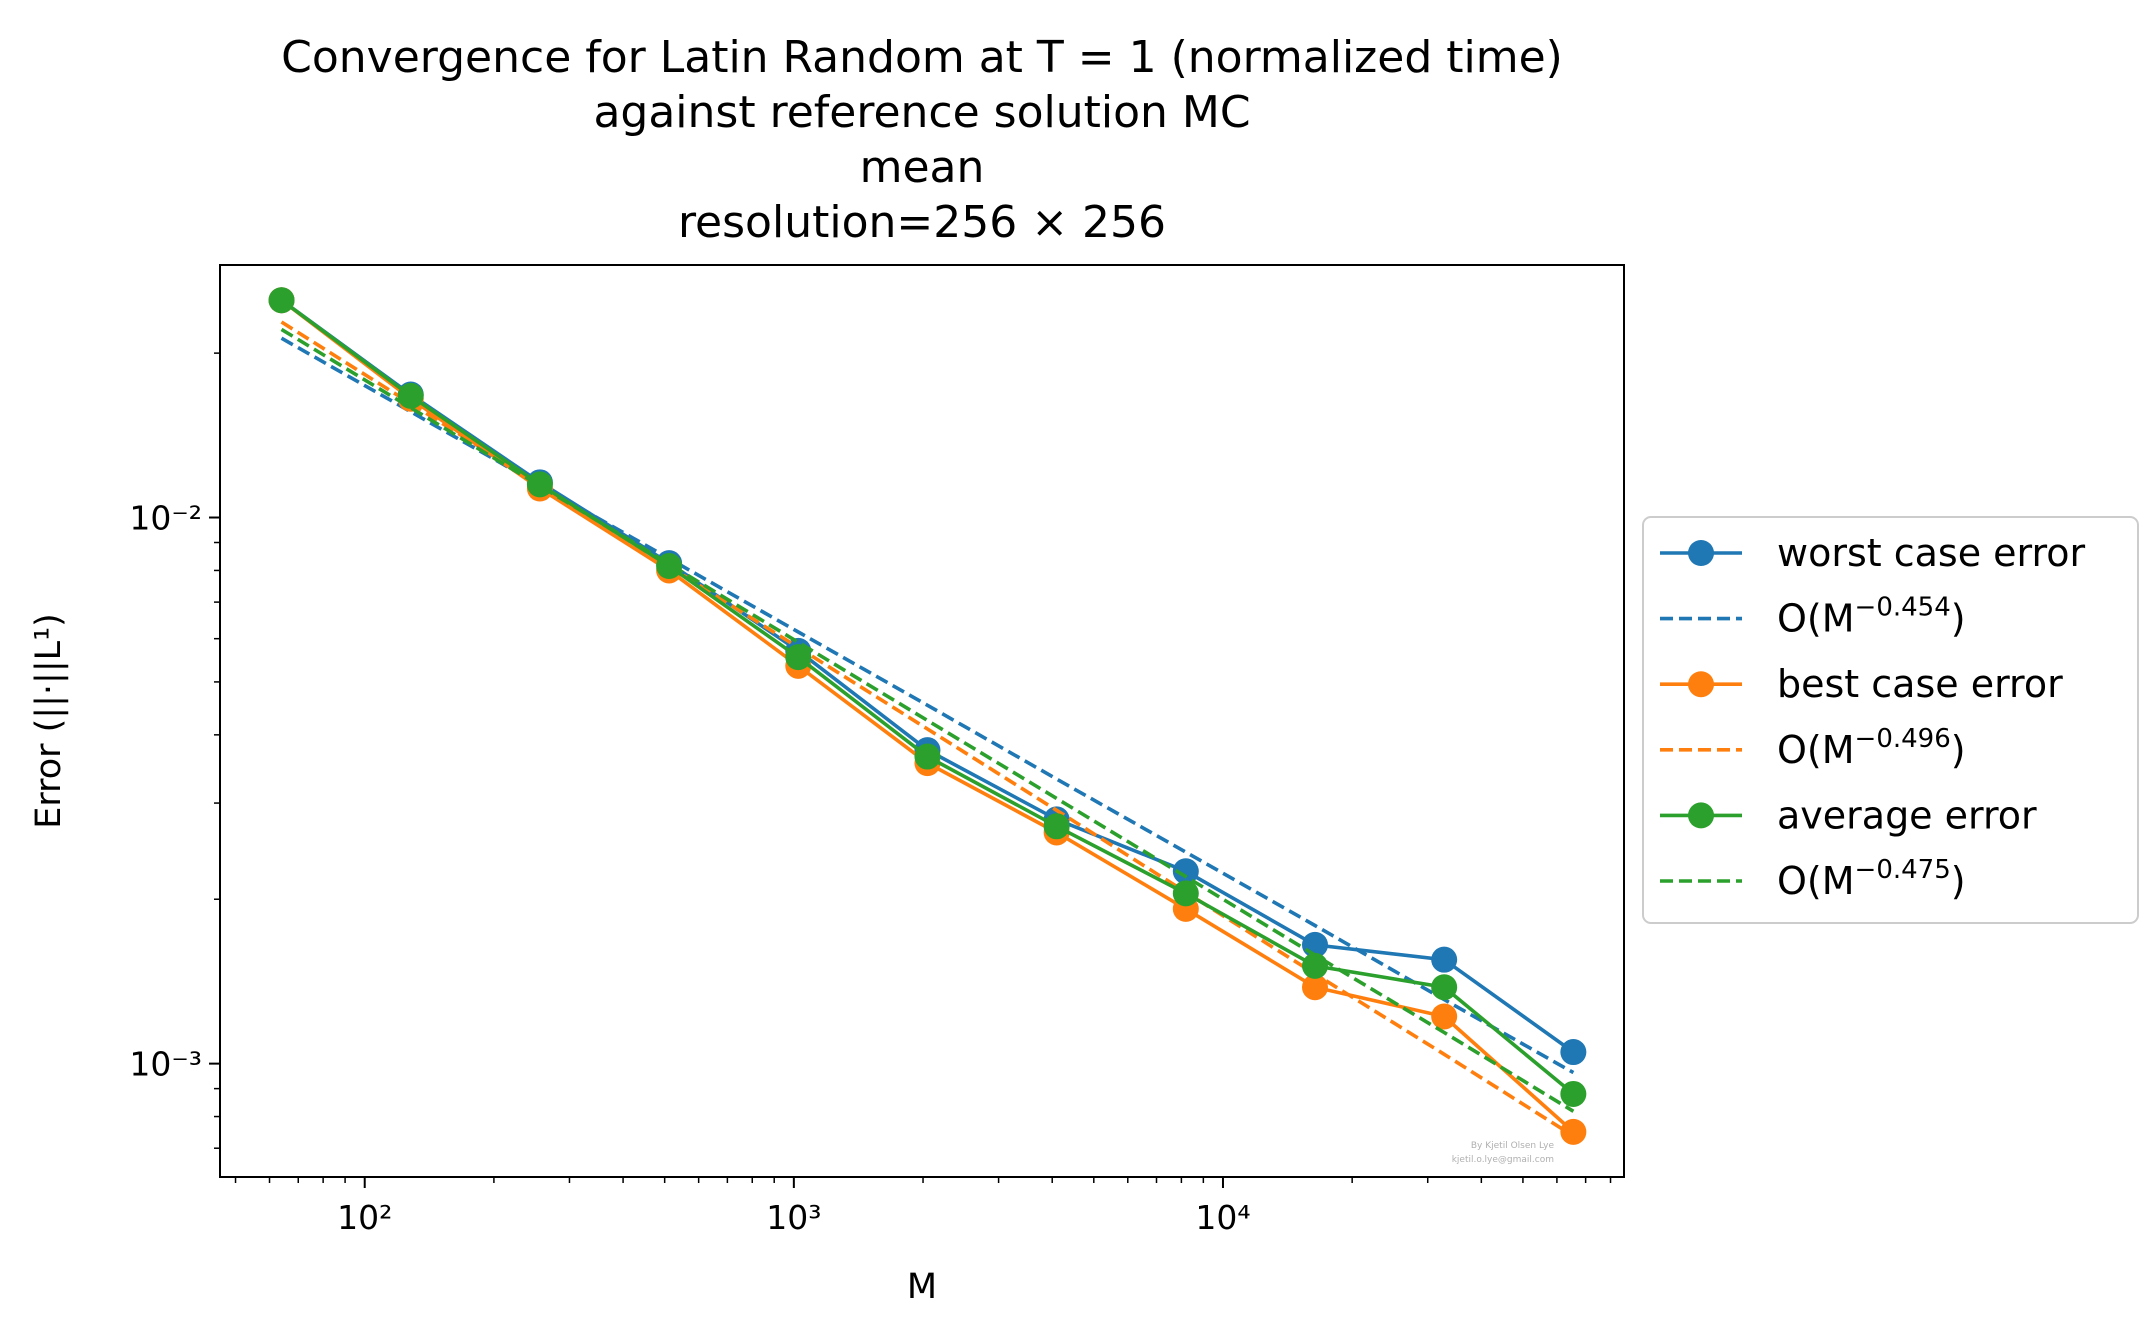  What do you see at coordinates (1931, 553) in the screenshot?
I see `legend-label: worst case error` at bounding box center [1931, 553].